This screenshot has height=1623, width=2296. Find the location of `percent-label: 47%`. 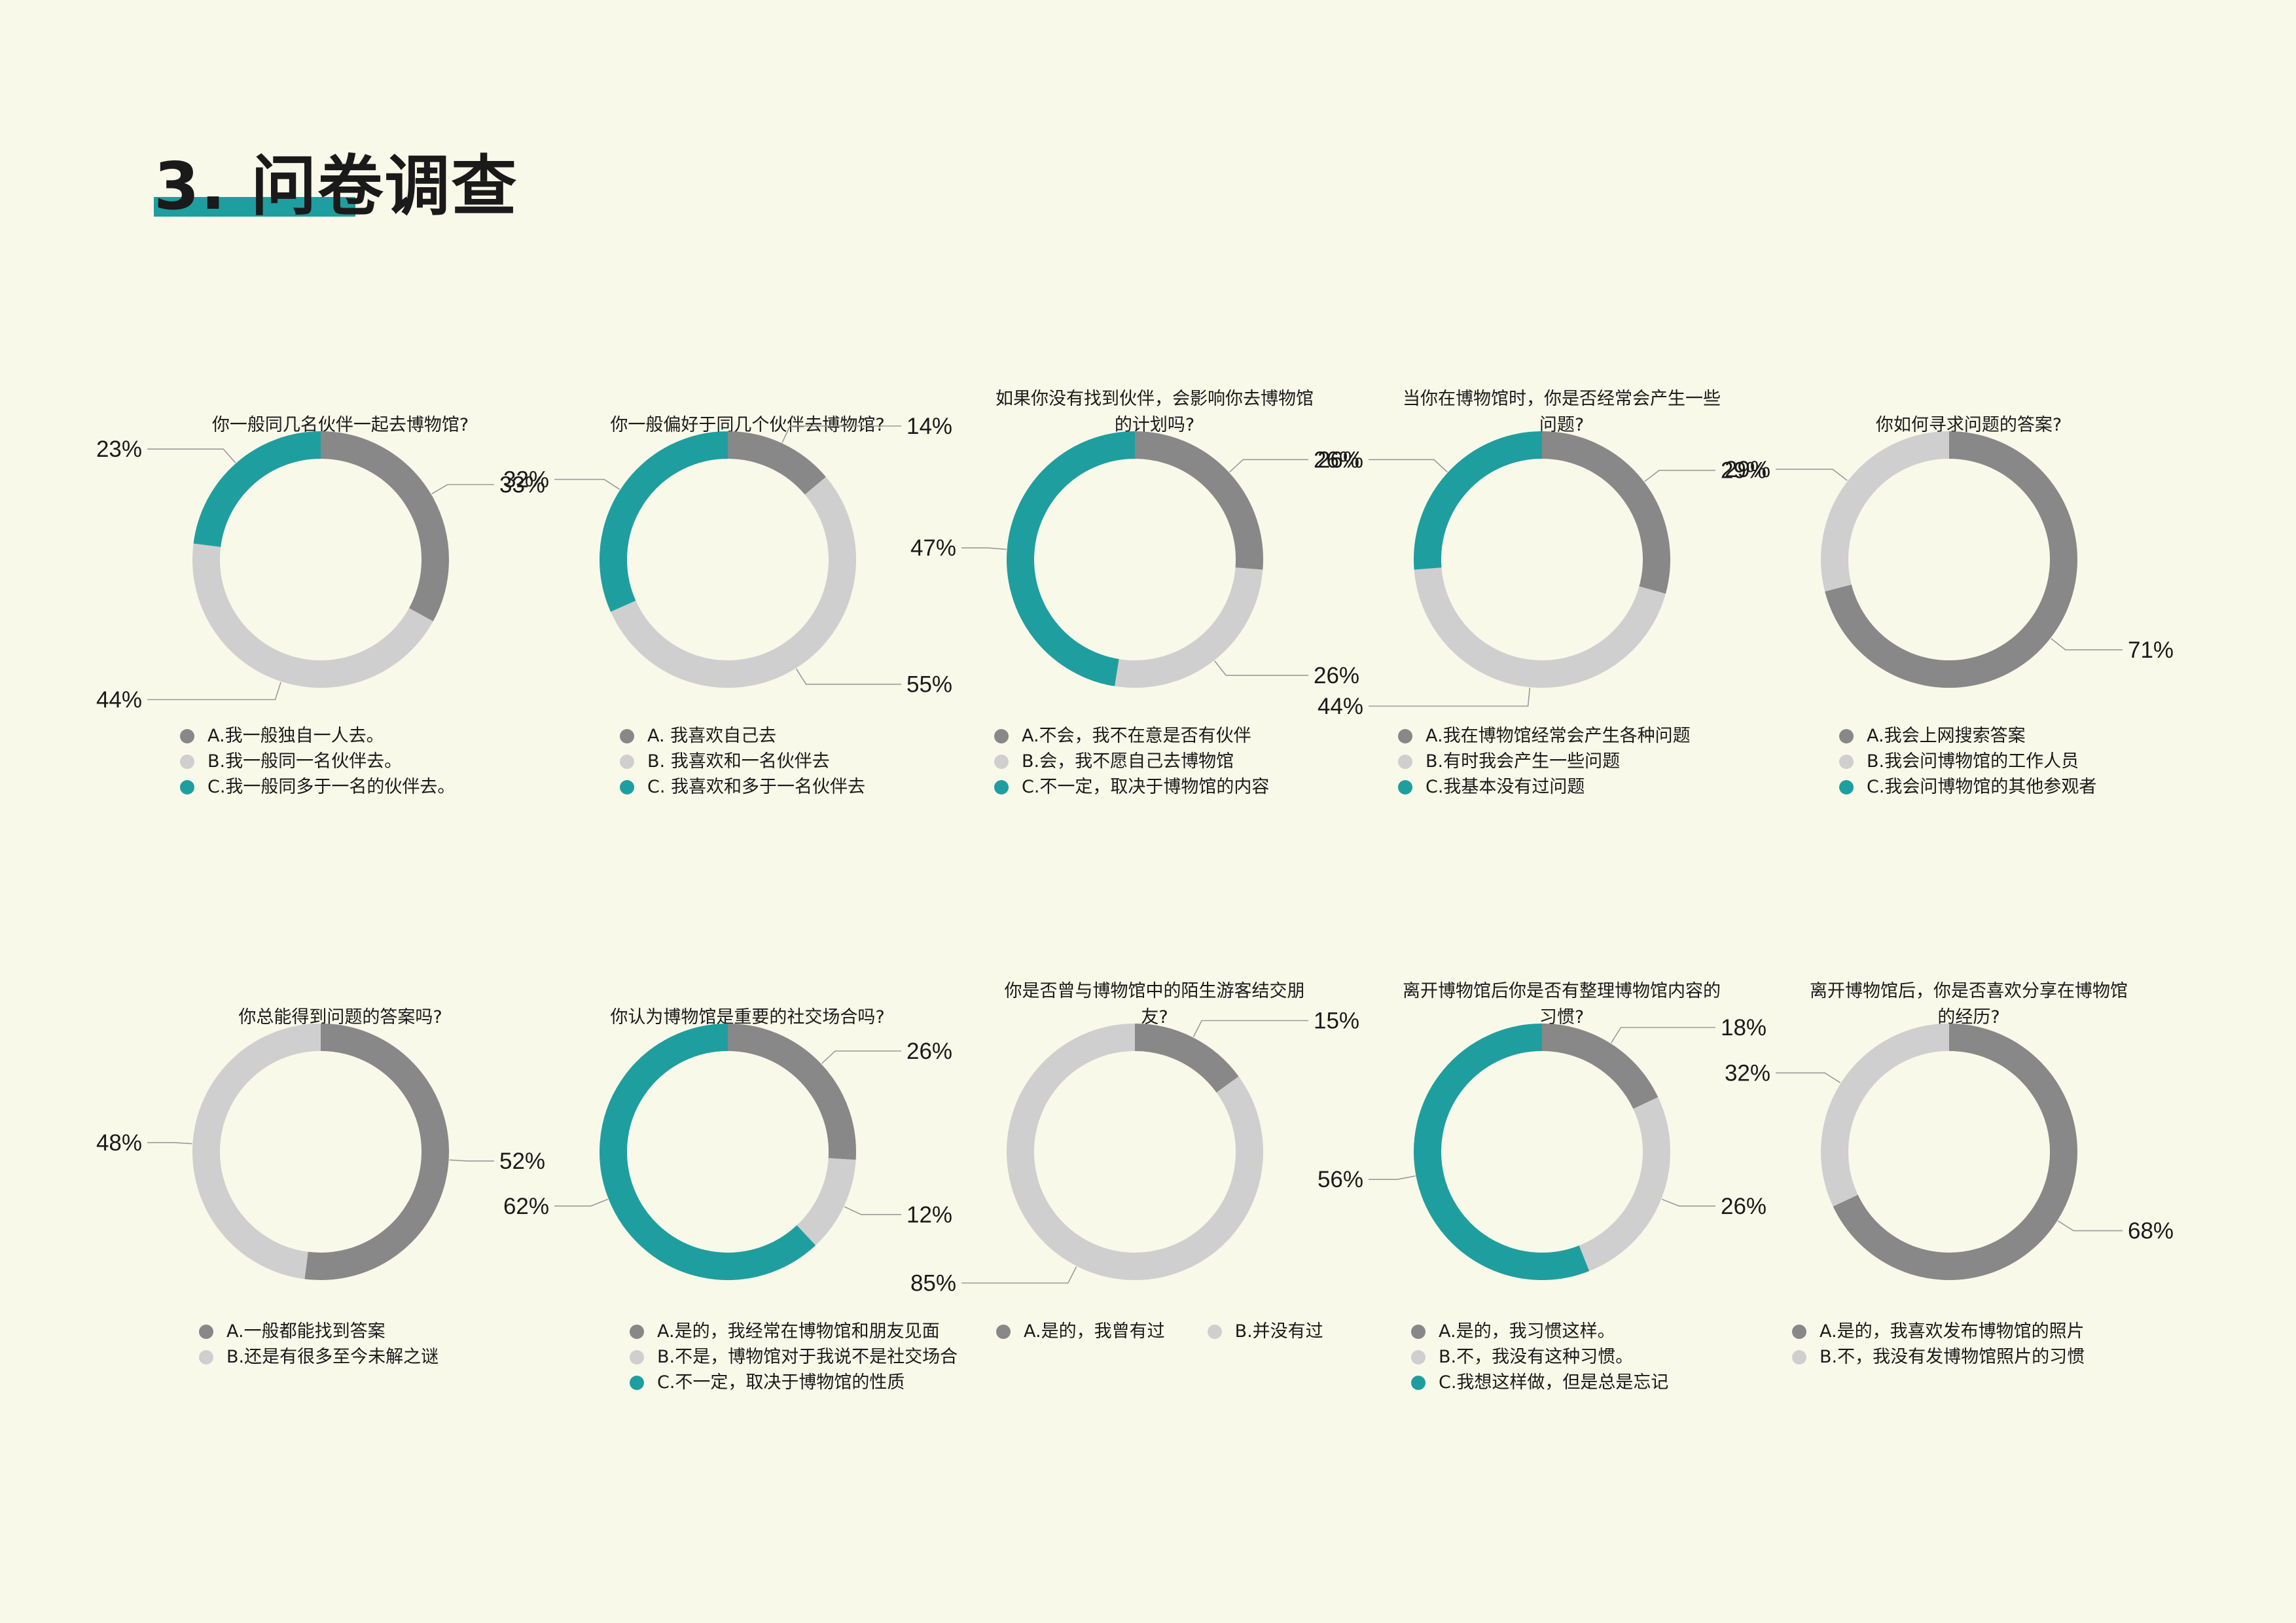

percent-label: 47% is located at coordinates (933, 548).